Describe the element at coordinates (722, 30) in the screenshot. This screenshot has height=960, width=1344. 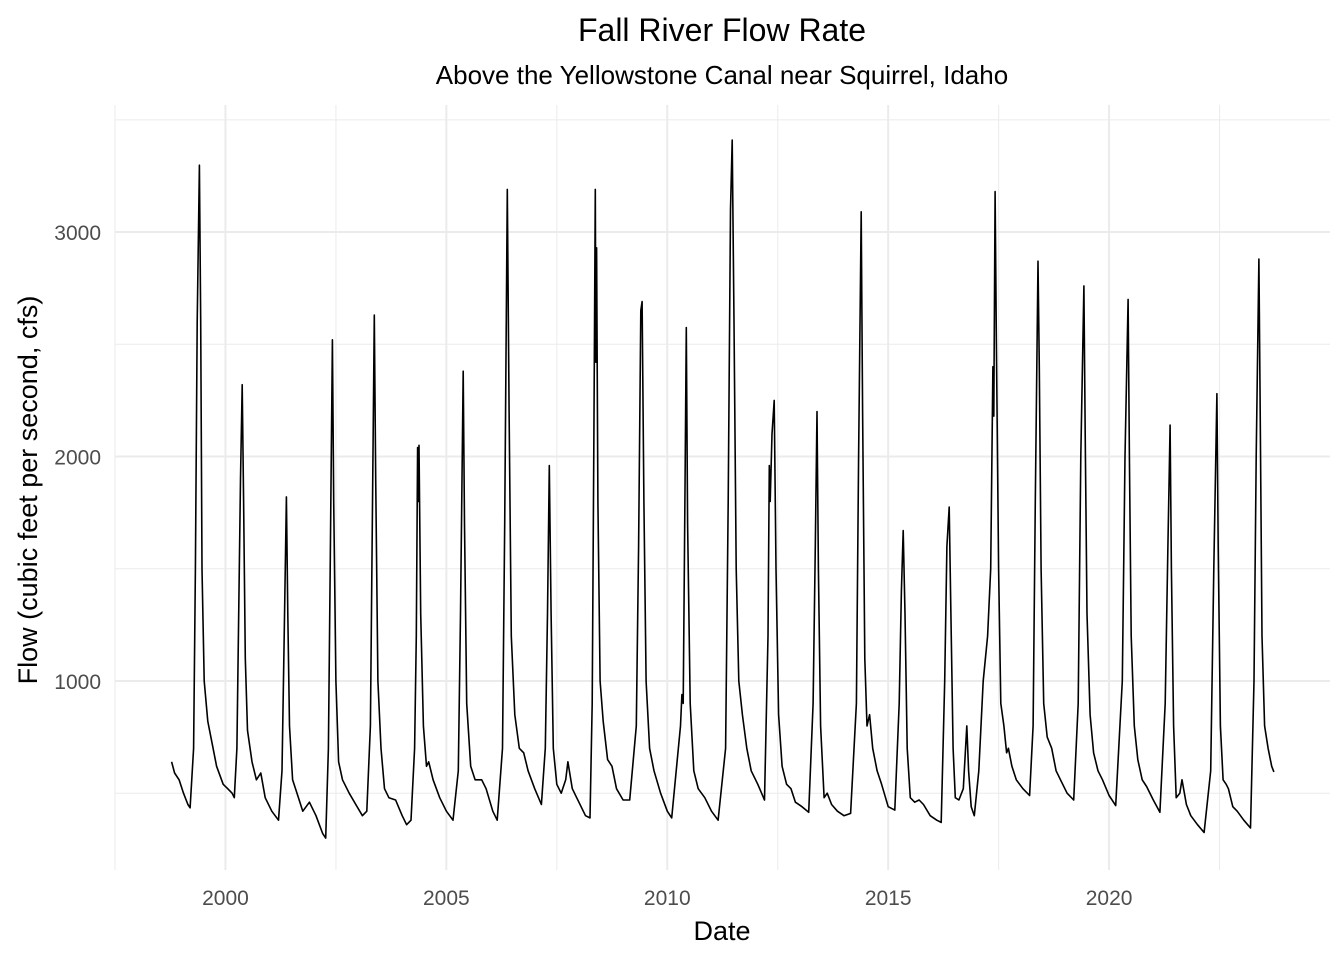
I see `chart-title: Fall River Flow Rate` at that location.